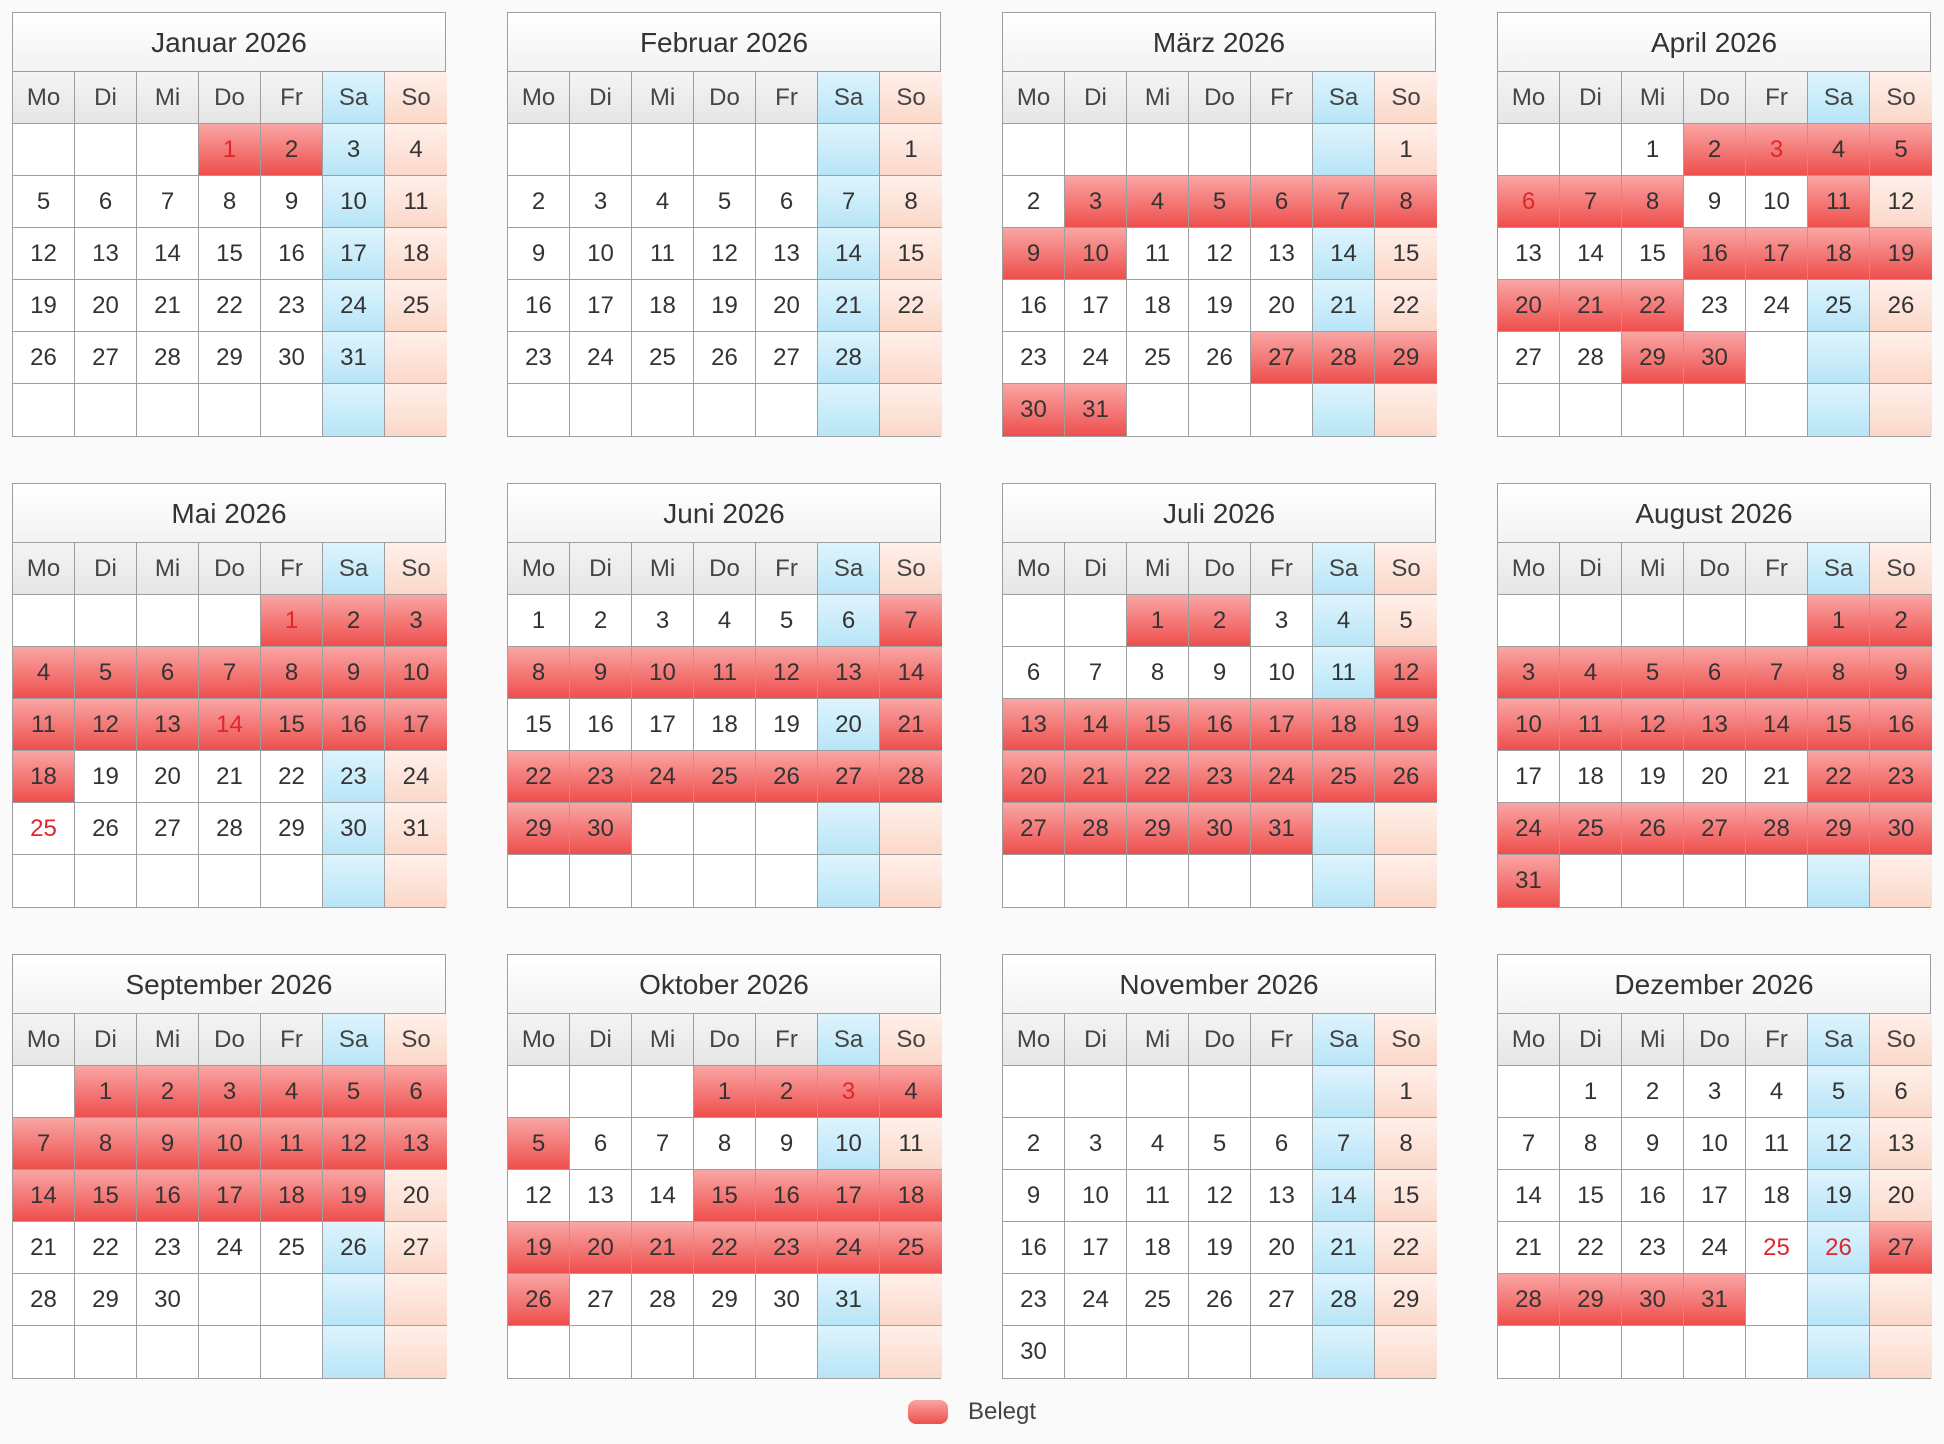 The image size is (1944, 1444). I want to click on day-cell: 5, so click(539, 1144).